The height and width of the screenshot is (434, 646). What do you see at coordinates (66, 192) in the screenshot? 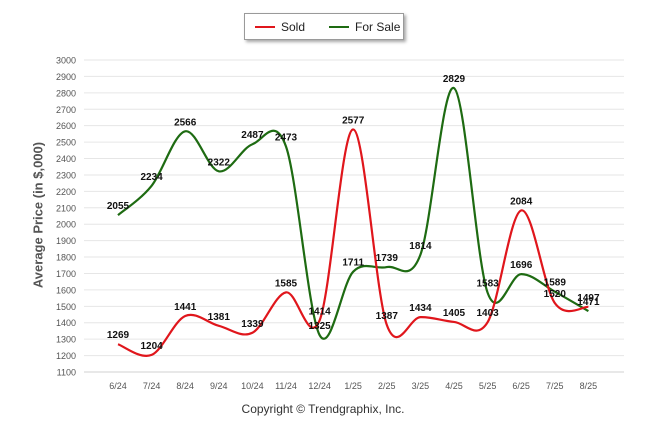
I see `y-tick-label-2200: 2200` at bounding box center [66, 192].